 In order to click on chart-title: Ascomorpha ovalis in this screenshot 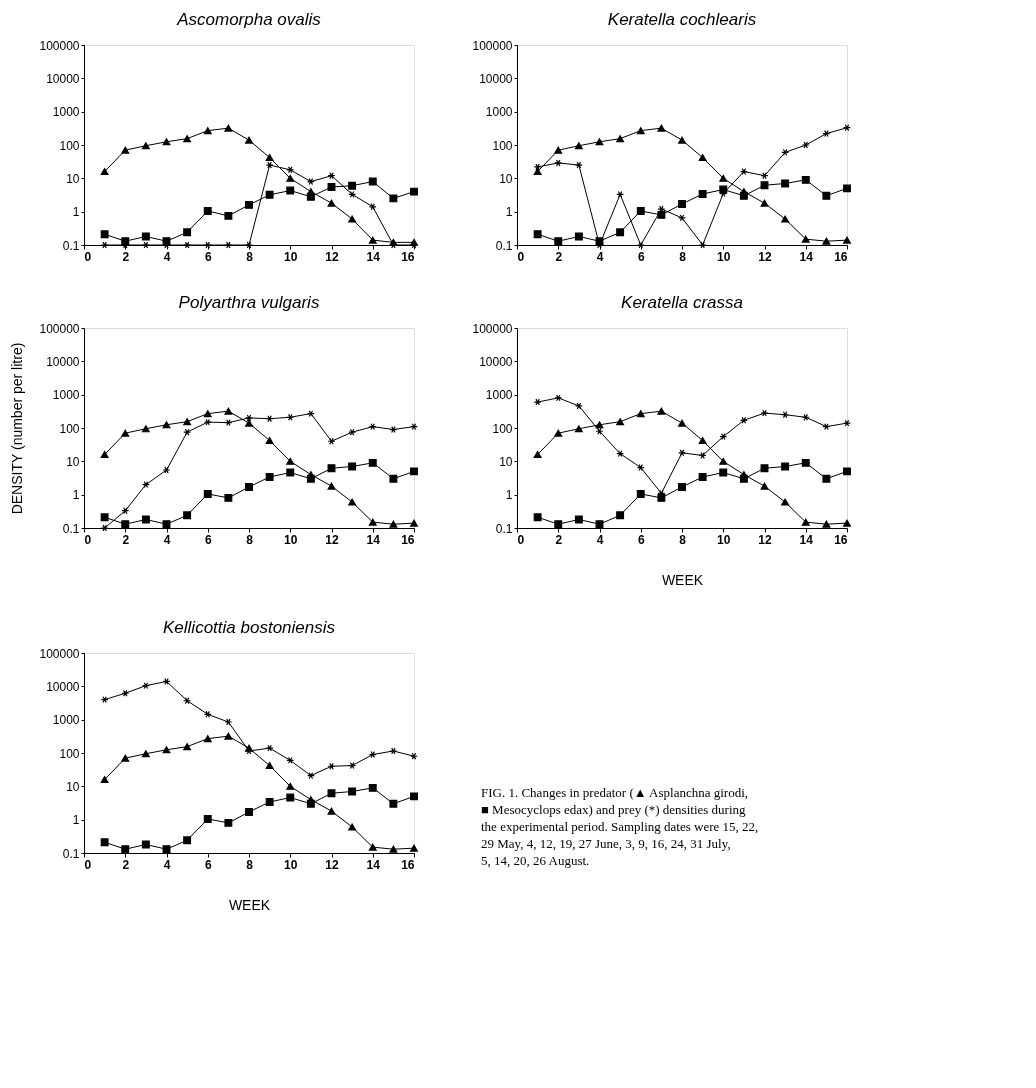, I will do `click(249, 19)`.